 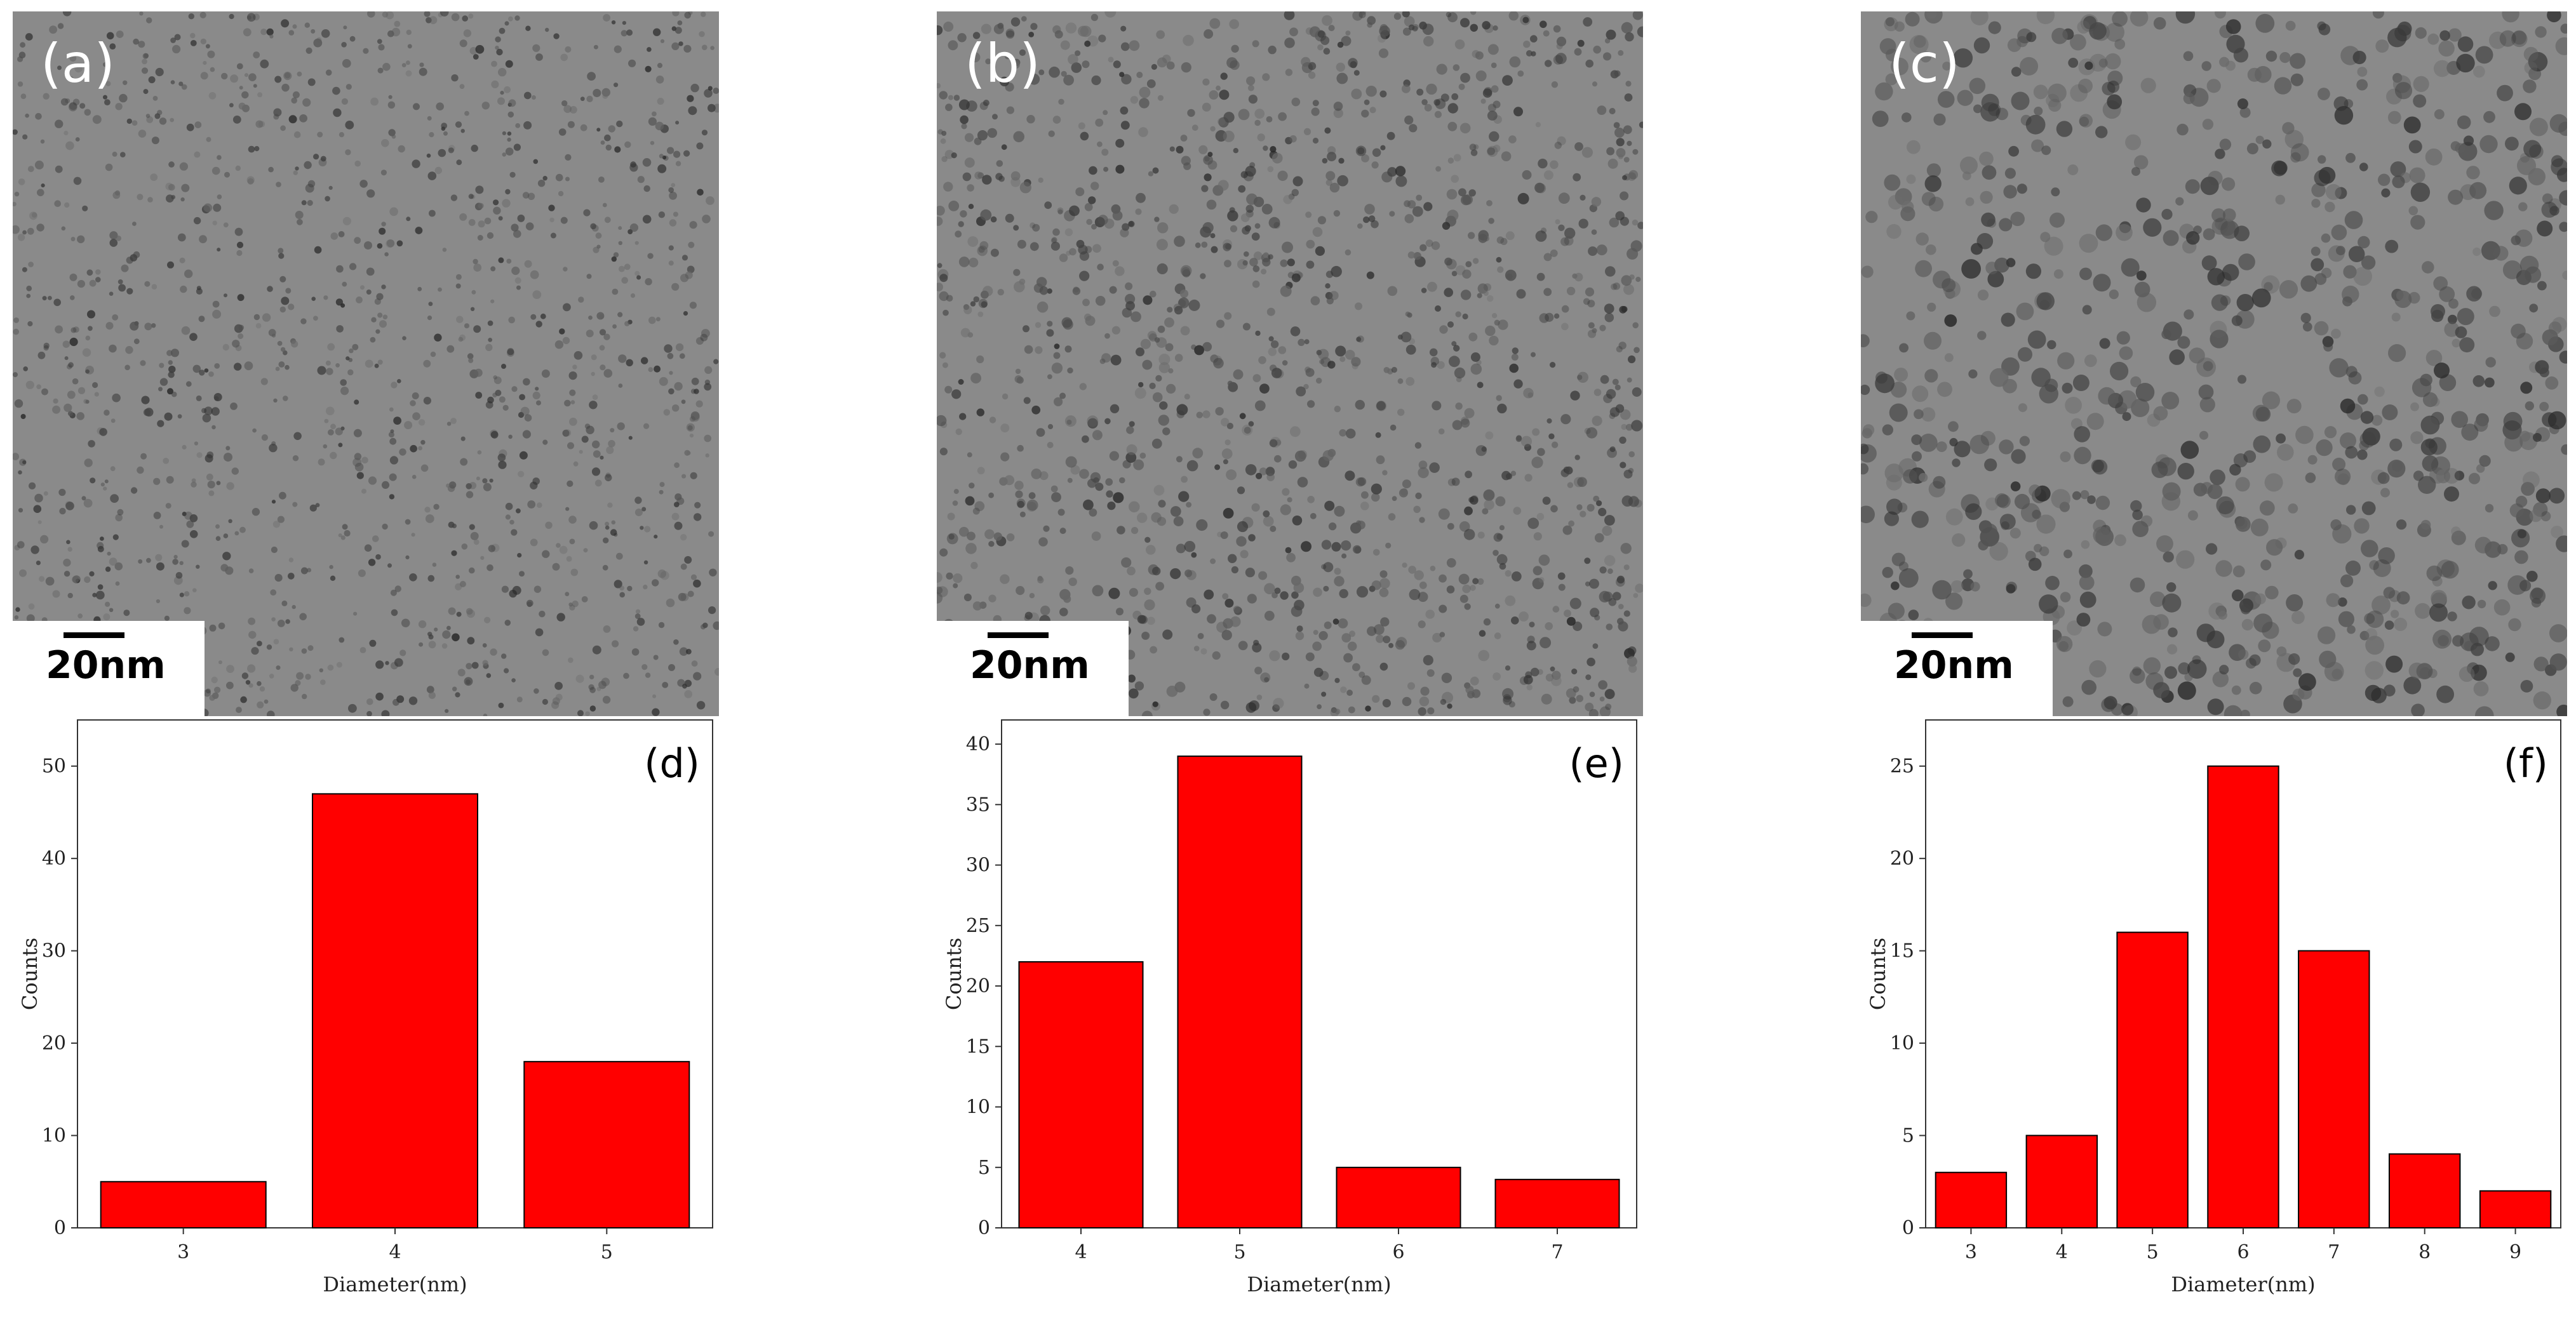 What do you see at coordinates (672, 763) in the screenshot?
I see `panel-label: (d)` at bounding box center [672, 763].